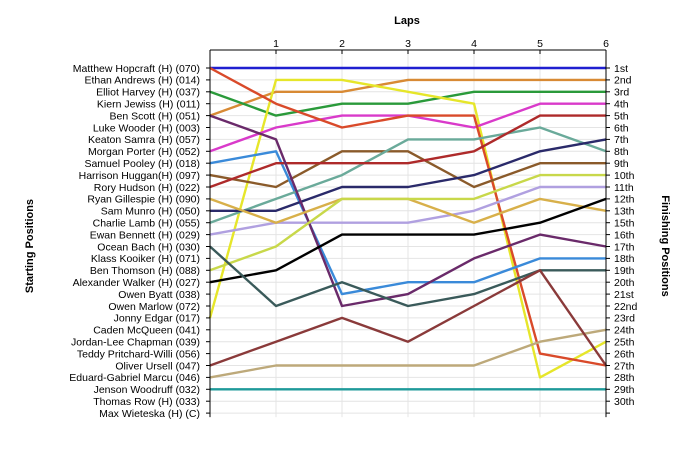  What do you see at coordinates (145, 271) in the screenshot?
I see `starting-position-label: Ben Thomson (H) (088)` at bounding box center [145, 271].